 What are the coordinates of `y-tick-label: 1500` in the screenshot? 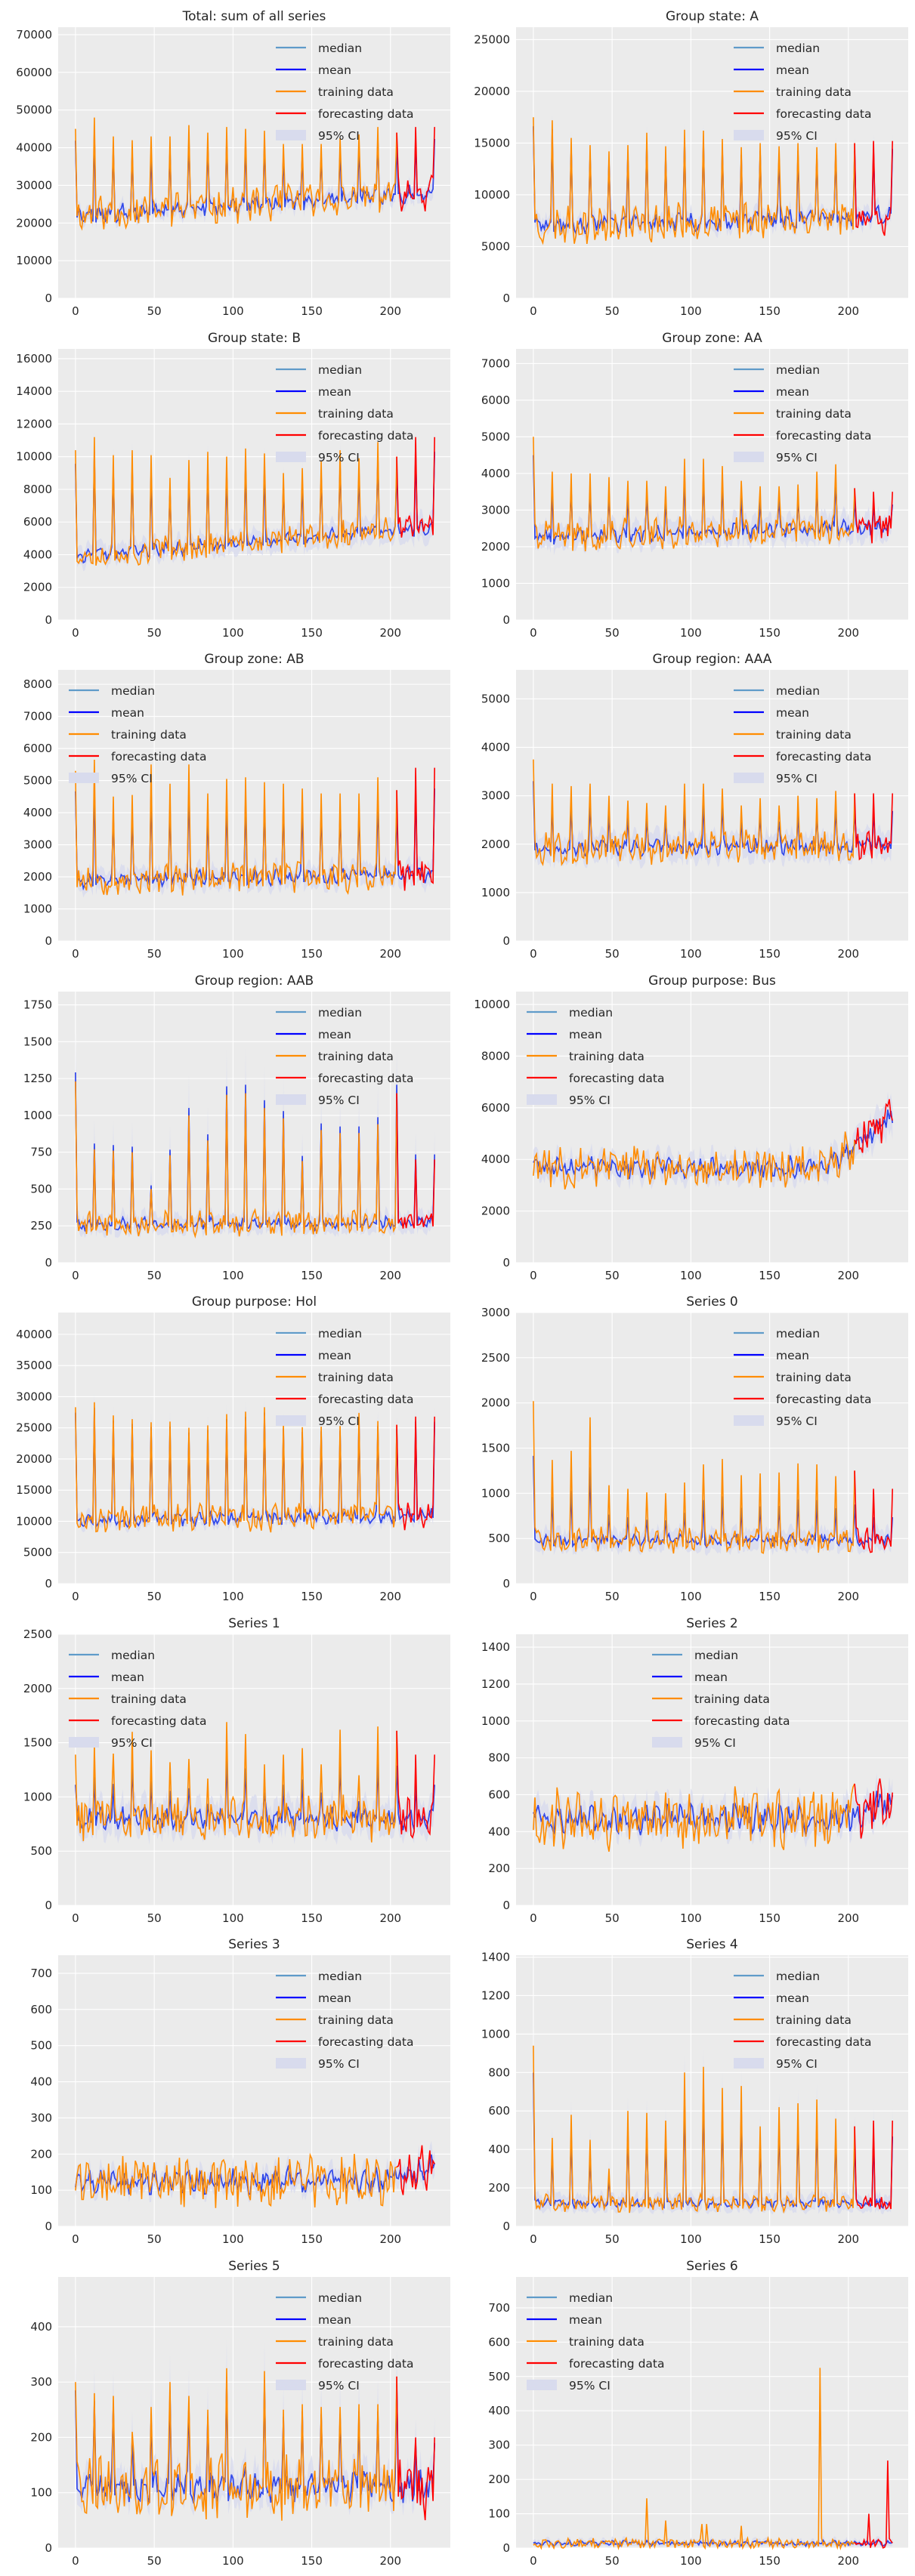 It's located at (37, 1041).